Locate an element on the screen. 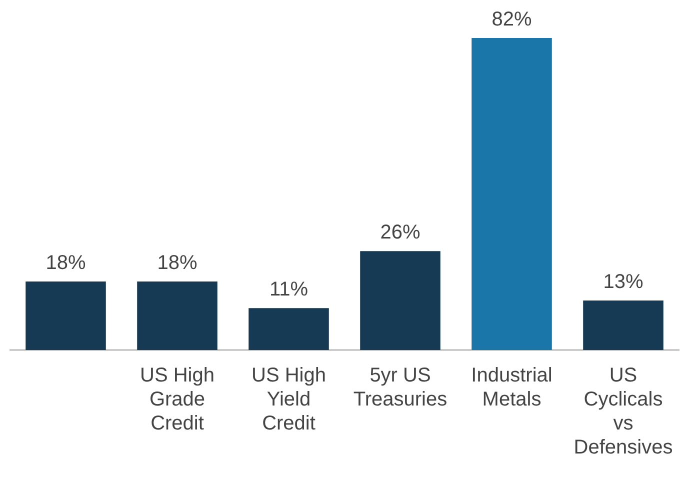  x-tick-label: US High Grade Credit is located at coordinates (177, 399).